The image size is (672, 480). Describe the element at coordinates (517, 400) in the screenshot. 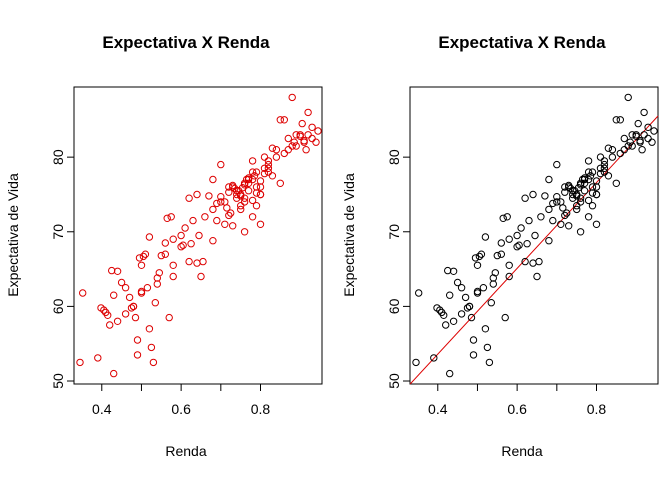

I see `right-x-axis: 0.4 0.6 0.8` at that location.